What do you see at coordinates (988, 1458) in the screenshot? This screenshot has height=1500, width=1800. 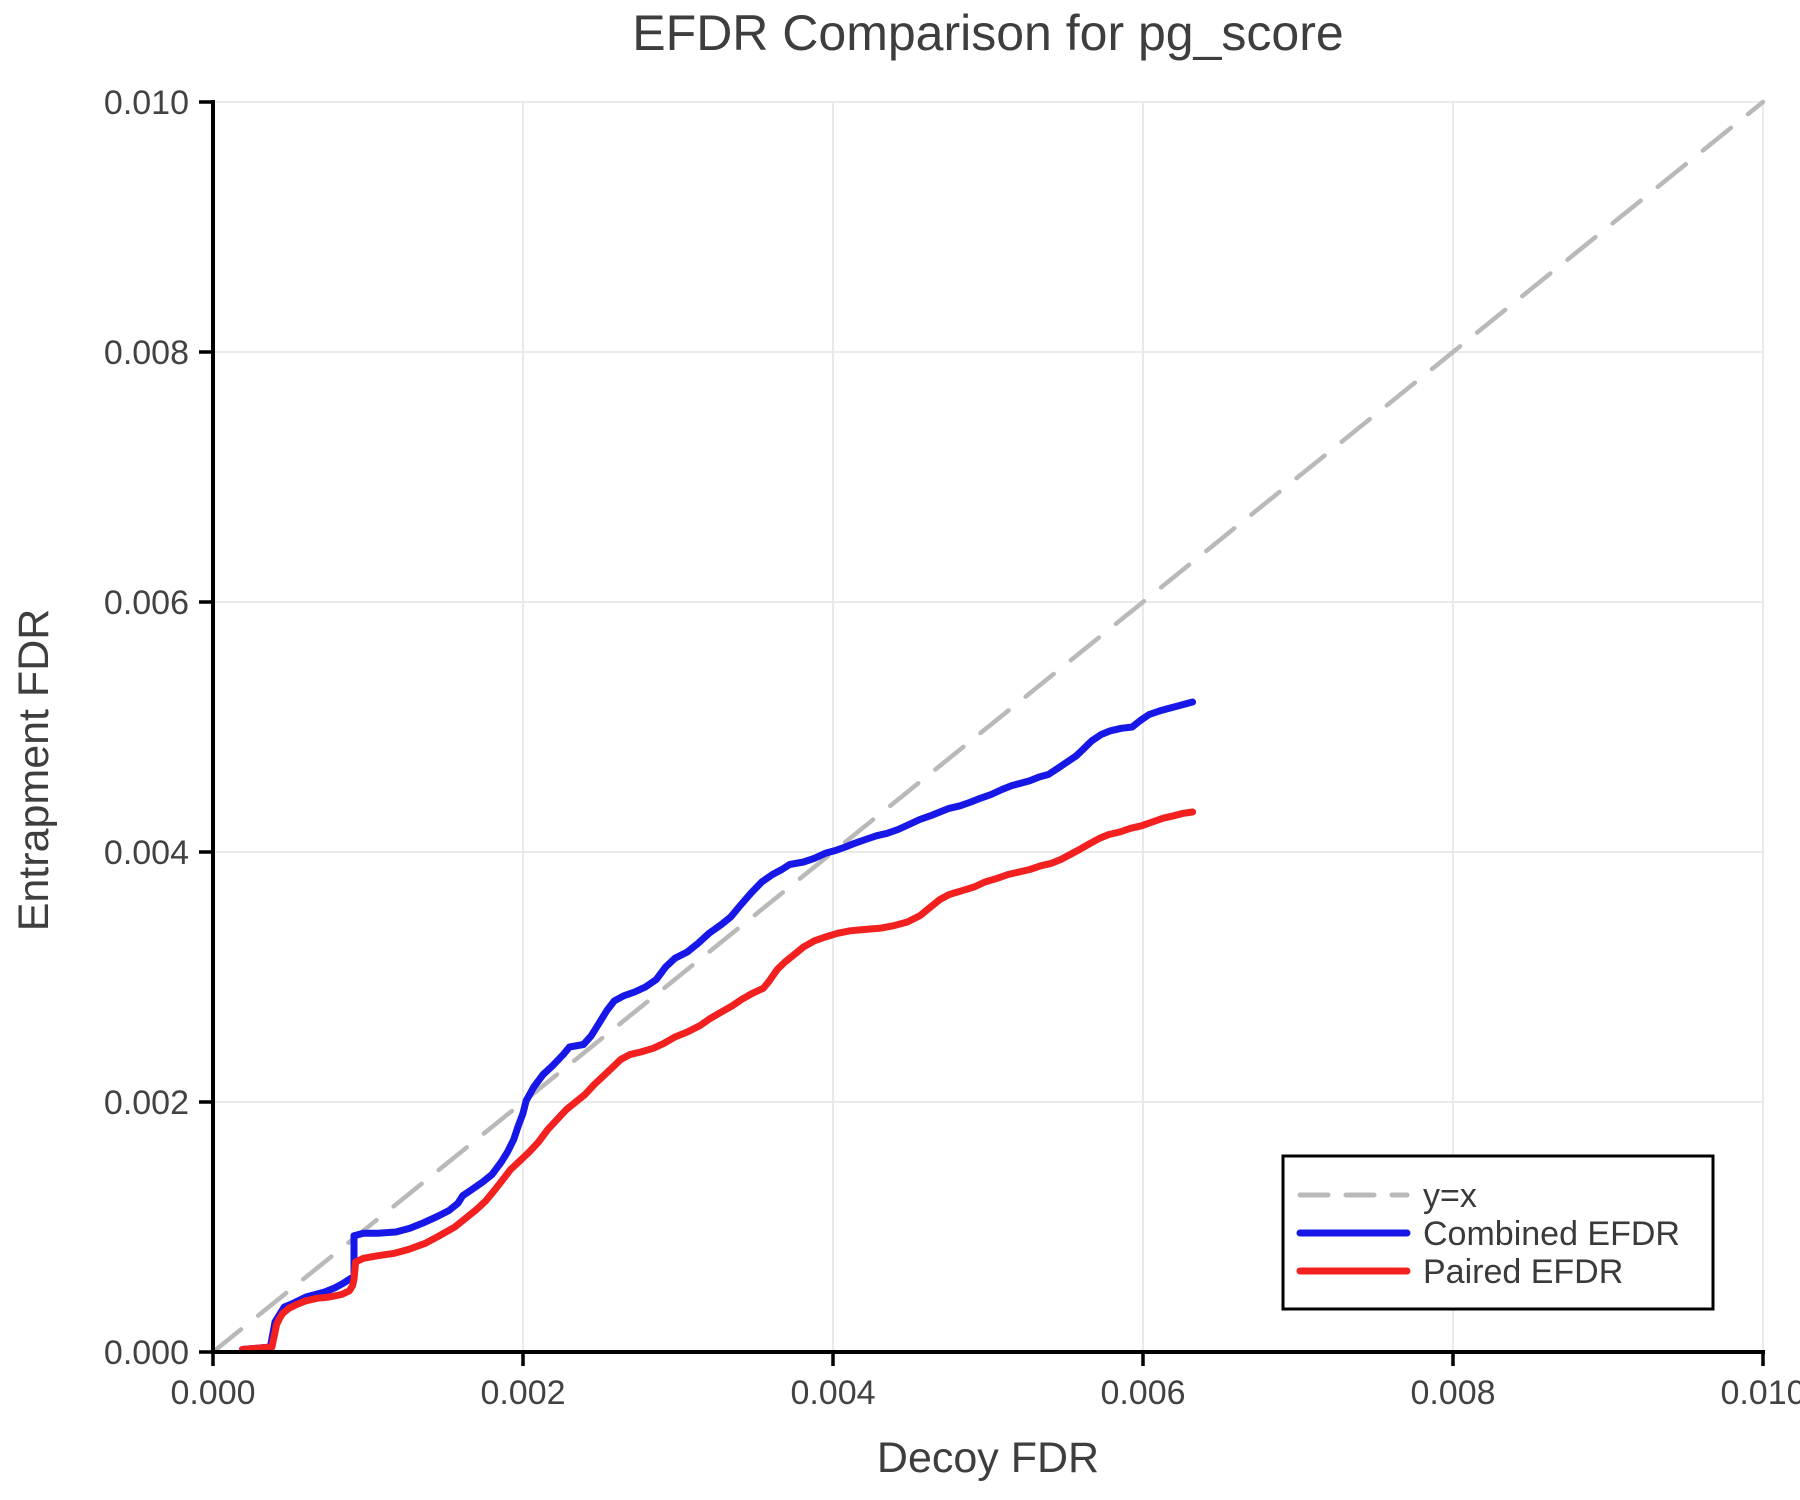 I see `x-axis-label: Decoy FDR` at bounding box center [988, 1458].